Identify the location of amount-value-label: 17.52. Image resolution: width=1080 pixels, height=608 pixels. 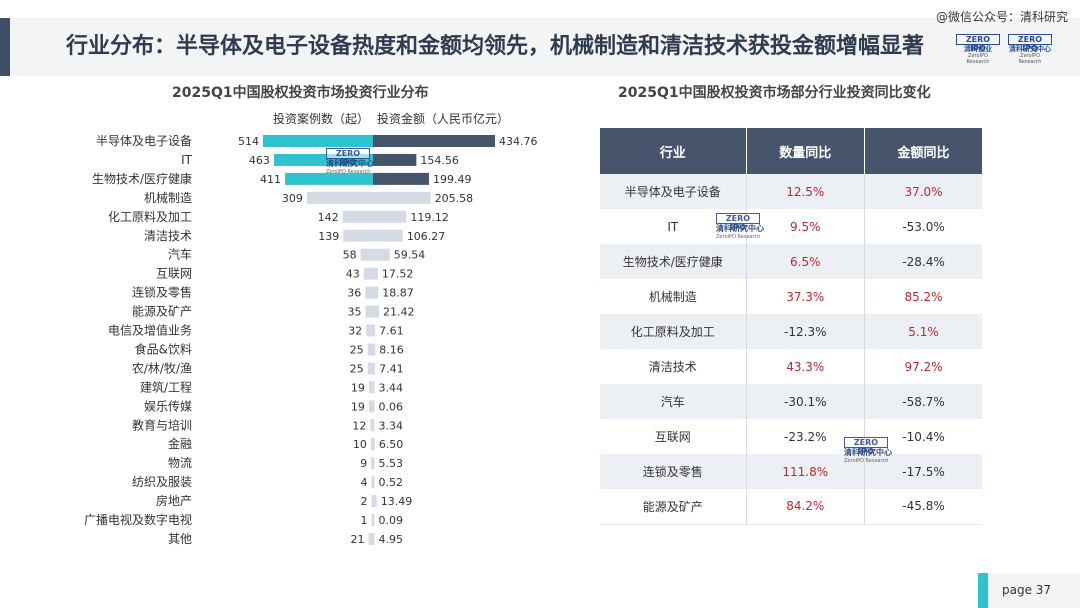
(398, 274).